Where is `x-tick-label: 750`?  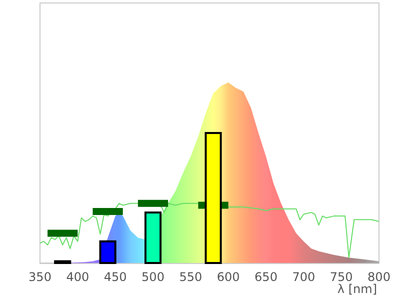 x-tick-label: 750 is located at coordinates (341, 277).